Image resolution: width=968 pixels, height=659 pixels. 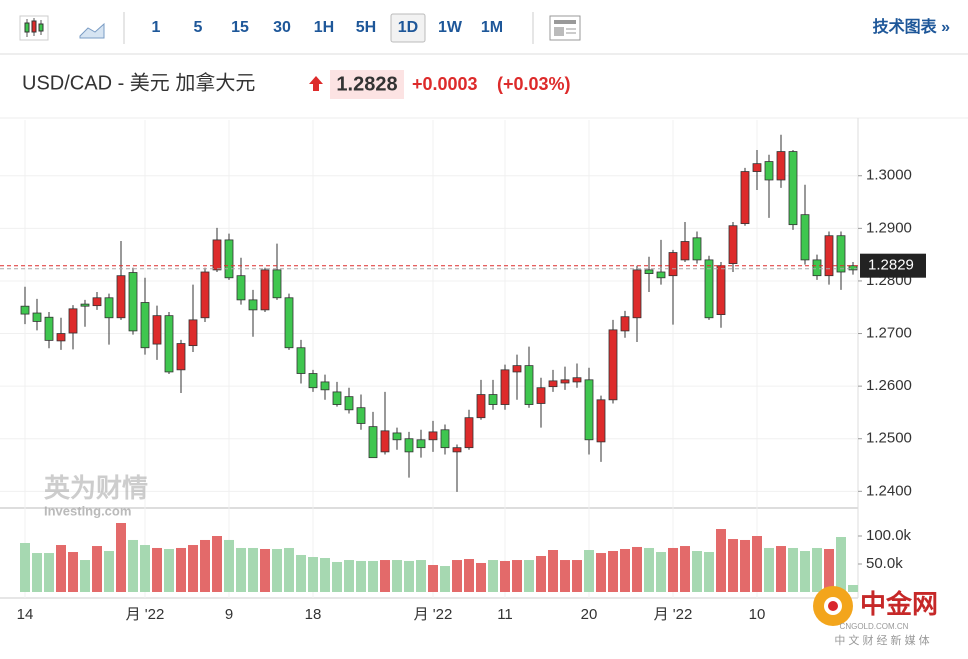 What do you see at coordinates (367, 84) in the screenshot?
I see `price-box` at bounding box center [367, 84].